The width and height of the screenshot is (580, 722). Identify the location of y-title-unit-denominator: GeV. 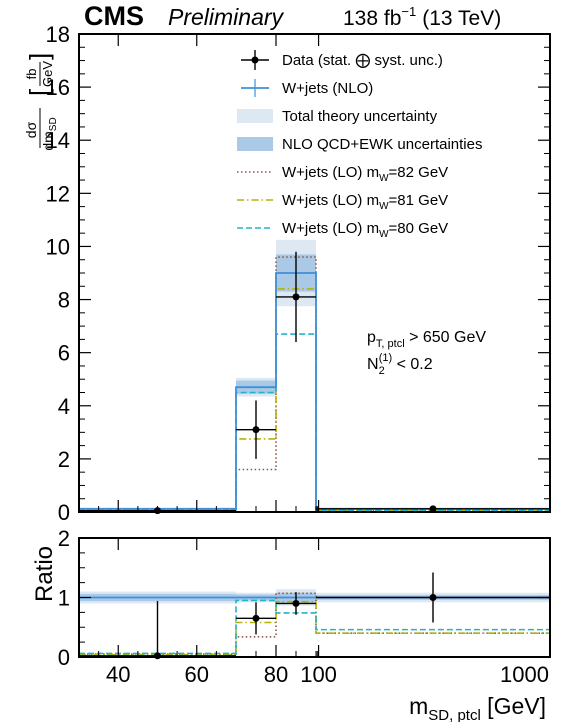
(47, 74).